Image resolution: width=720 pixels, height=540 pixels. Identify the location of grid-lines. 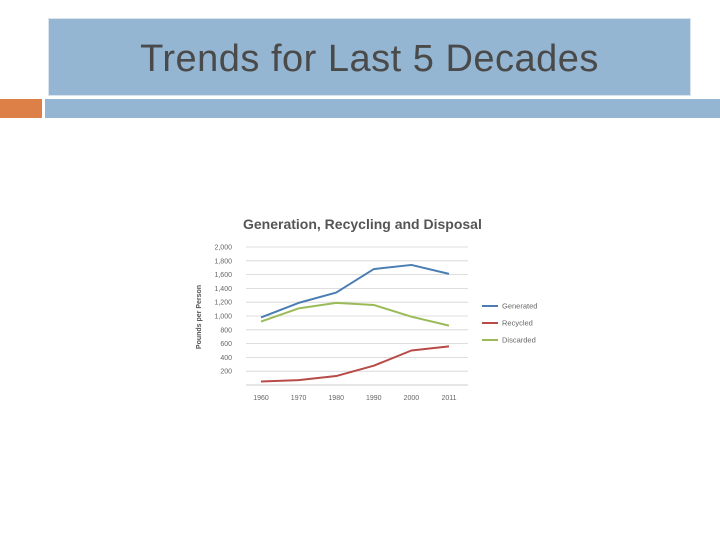
(357, 316).